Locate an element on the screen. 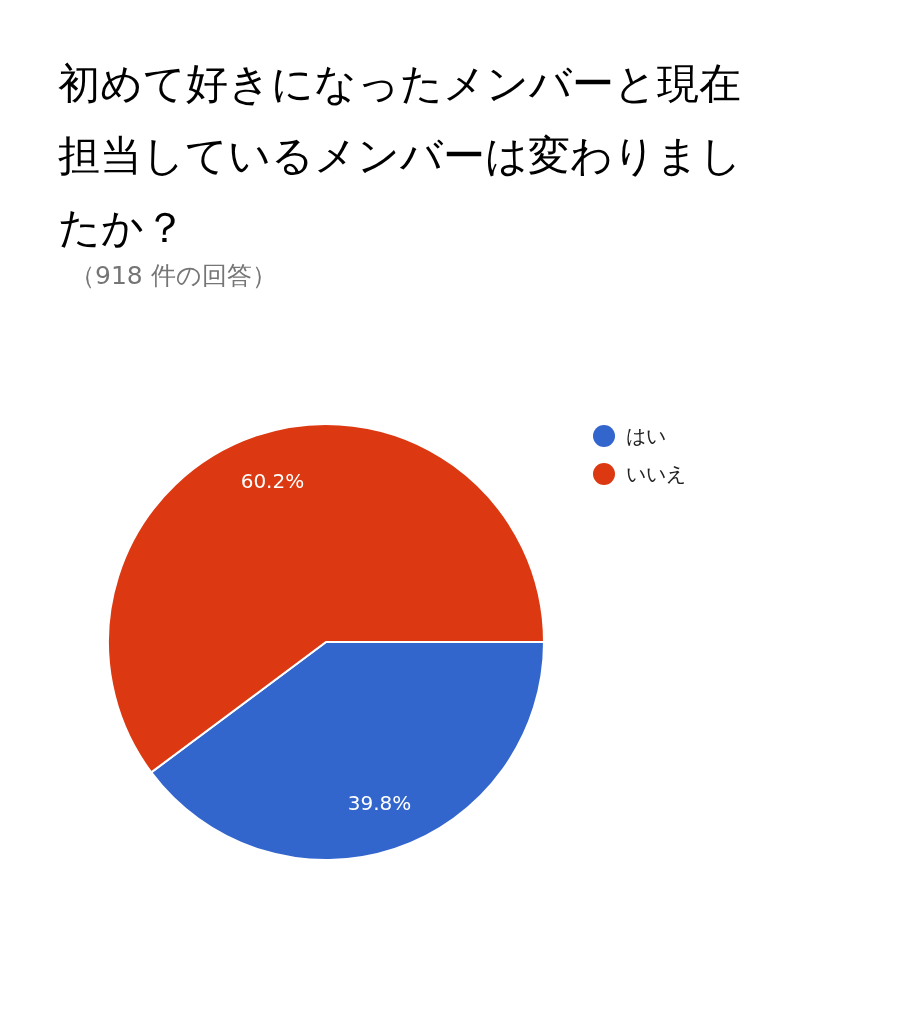  data-label: 39.8% is located at coordinates (379, 803).